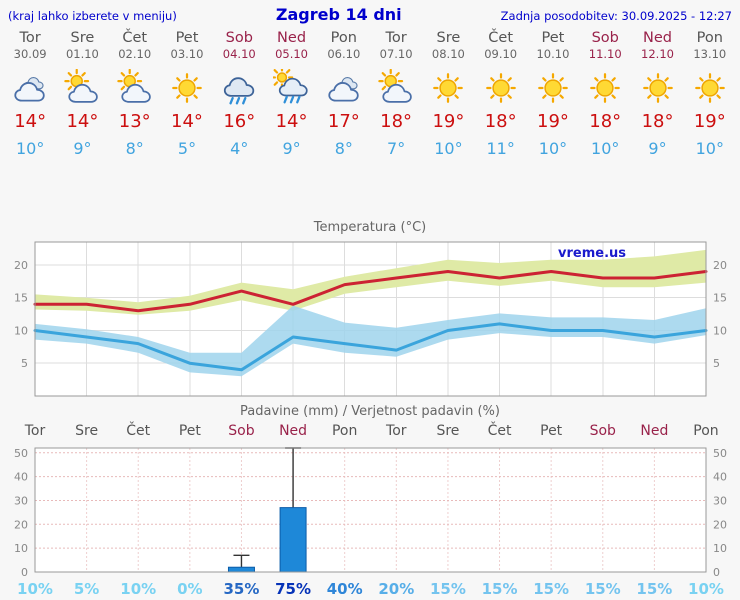 This screenshot has width=740, height=600. Describe the element at coordinates (720, 330) in the screenshot. I see `svg-text: 10` at that location.